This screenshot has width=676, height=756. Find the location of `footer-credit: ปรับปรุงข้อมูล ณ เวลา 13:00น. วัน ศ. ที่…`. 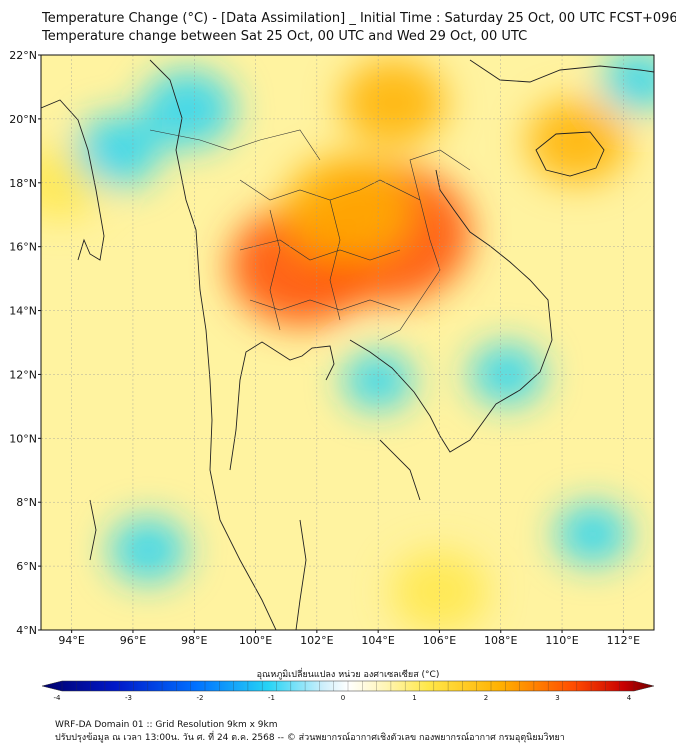

footer-credit: ปรับปรุงข้อมูล ณ เวลา 13:00น. วัน ศ. ที่… is located at coordinates (310, 738).